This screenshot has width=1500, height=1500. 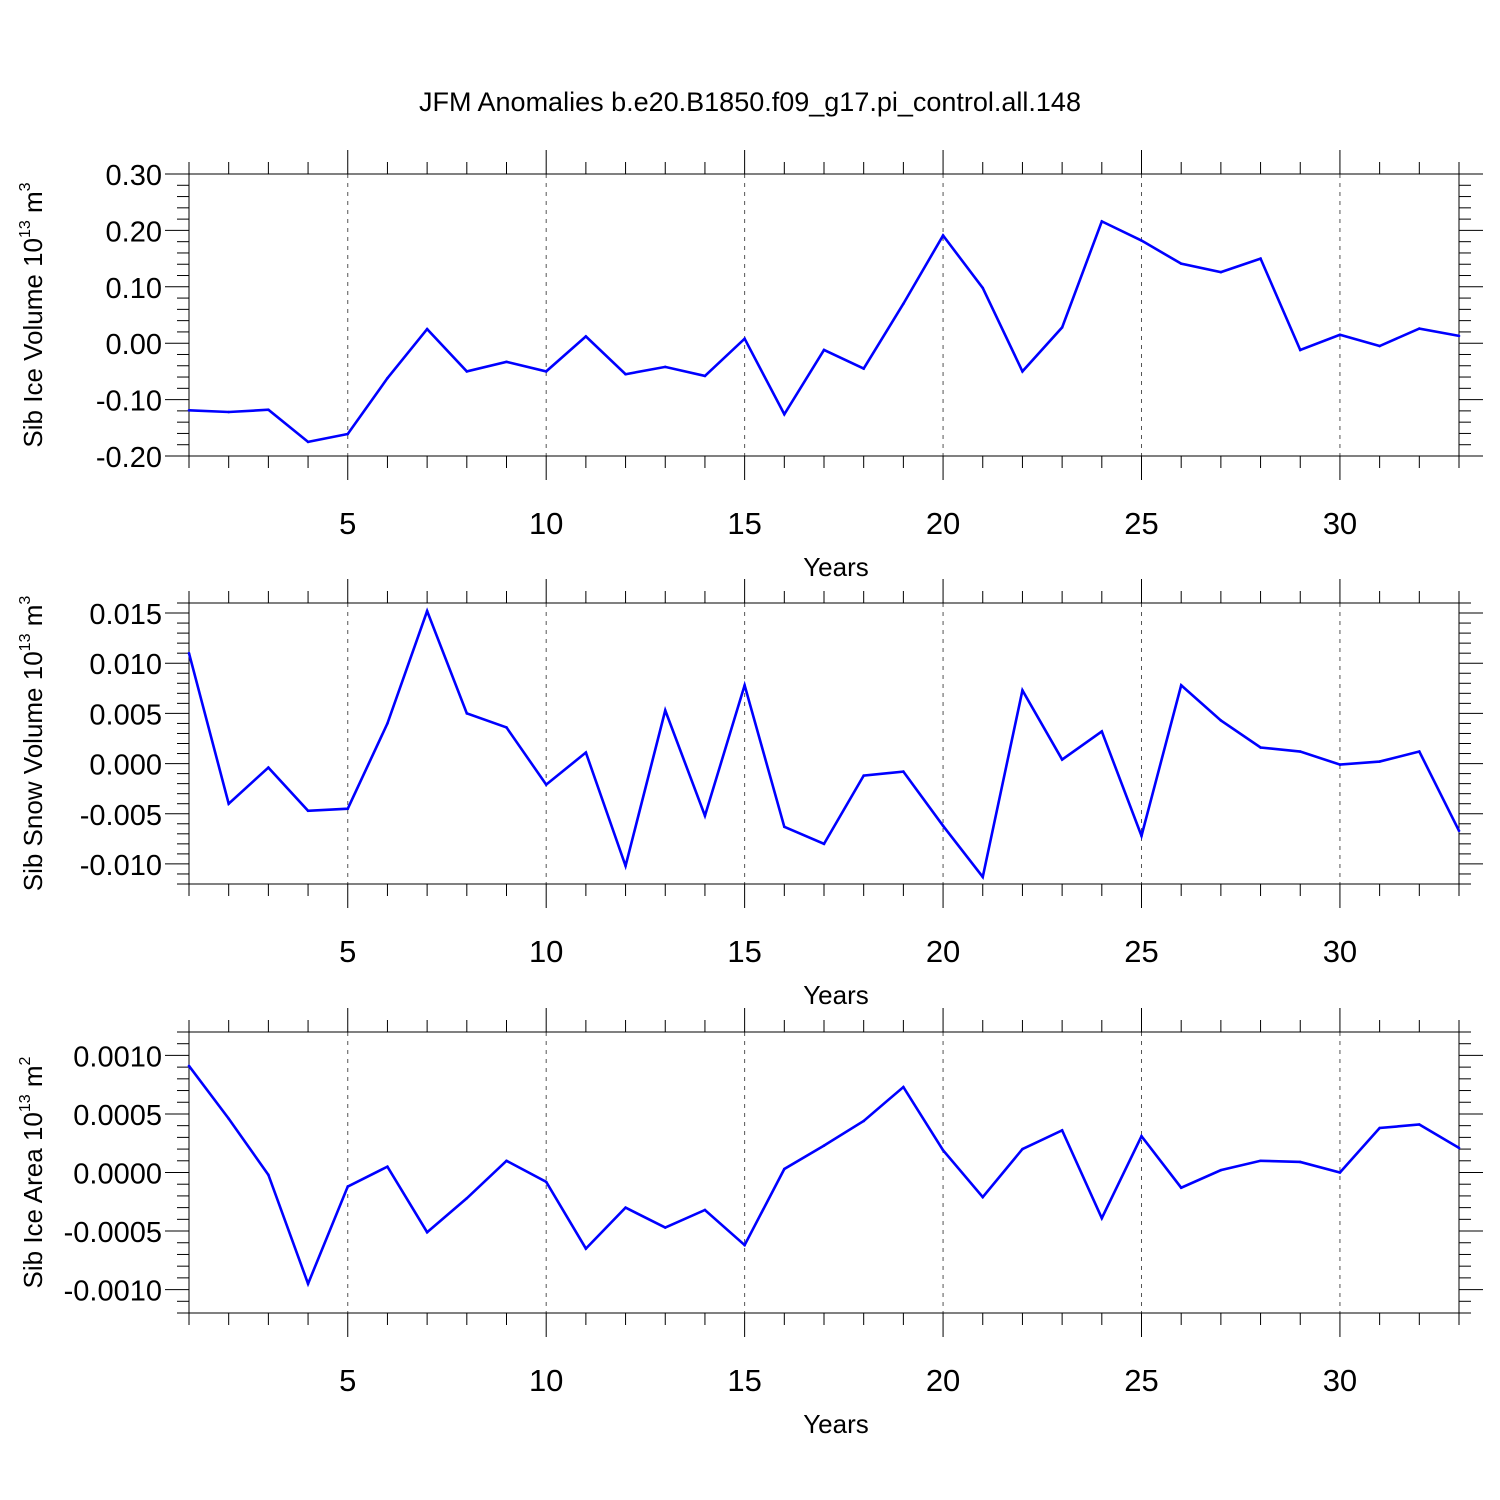 What do you see at coordinates (125, 615) in the screenshot?
I see `y-tick-label: 0.015` at bounding box center [125, 615].